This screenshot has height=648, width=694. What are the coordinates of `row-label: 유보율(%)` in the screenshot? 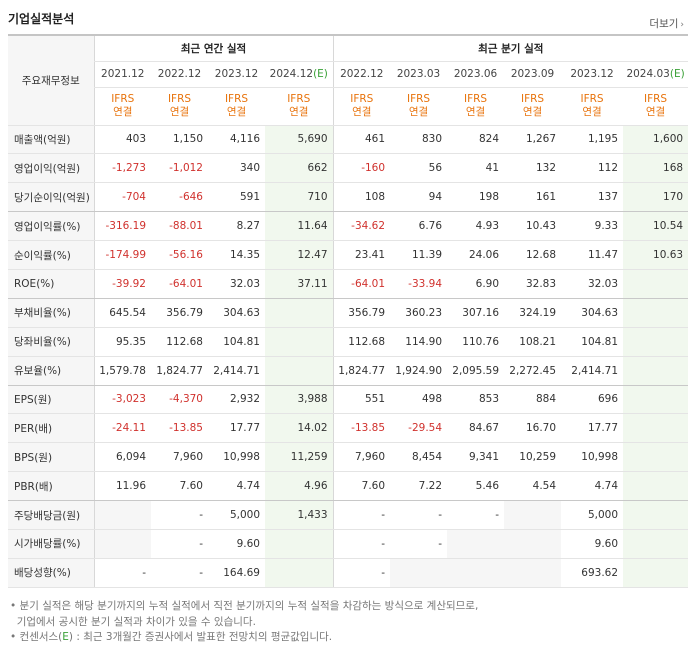 It's located at (51, 371).